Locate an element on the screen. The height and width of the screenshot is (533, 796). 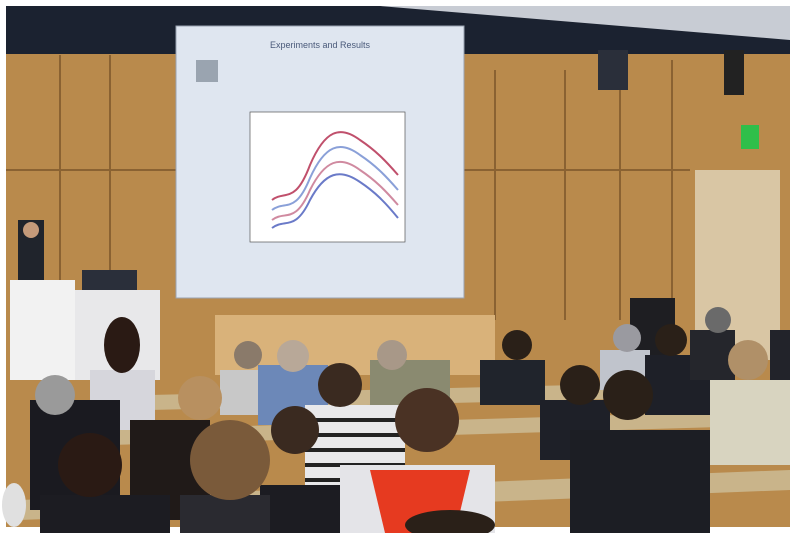
ceiling-light is located at coordinates (585, 23).